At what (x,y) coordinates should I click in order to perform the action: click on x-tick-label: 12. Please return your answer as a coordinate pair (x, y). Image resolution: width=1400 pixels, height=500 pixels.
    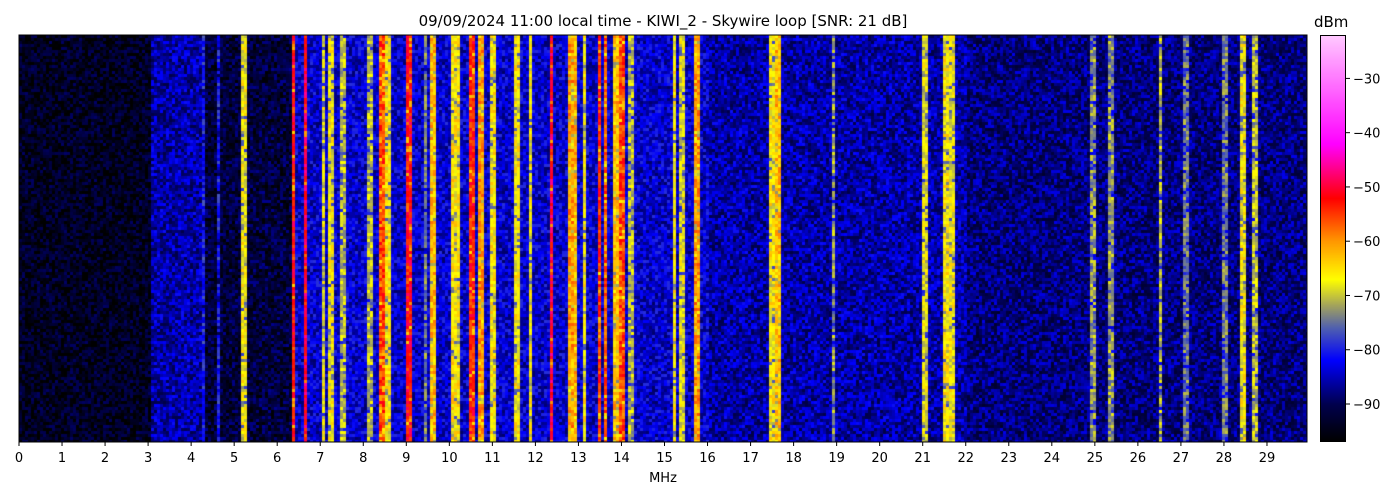
    Looking at the image, I should click on (535, 458).